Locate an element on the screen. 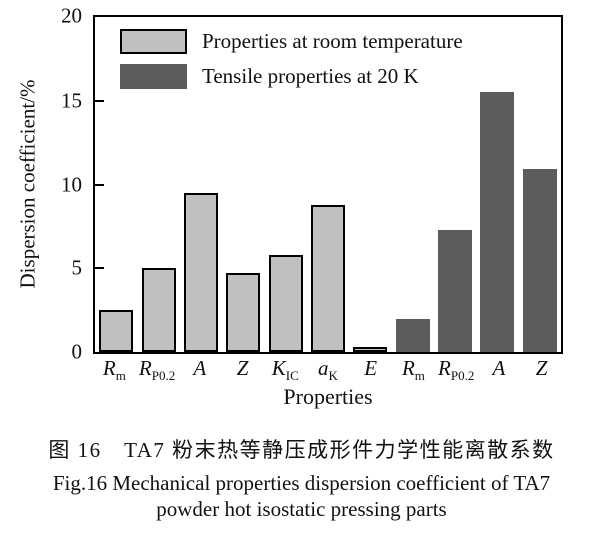  y-tick-label: 10 is located at coordinates (71, 184).